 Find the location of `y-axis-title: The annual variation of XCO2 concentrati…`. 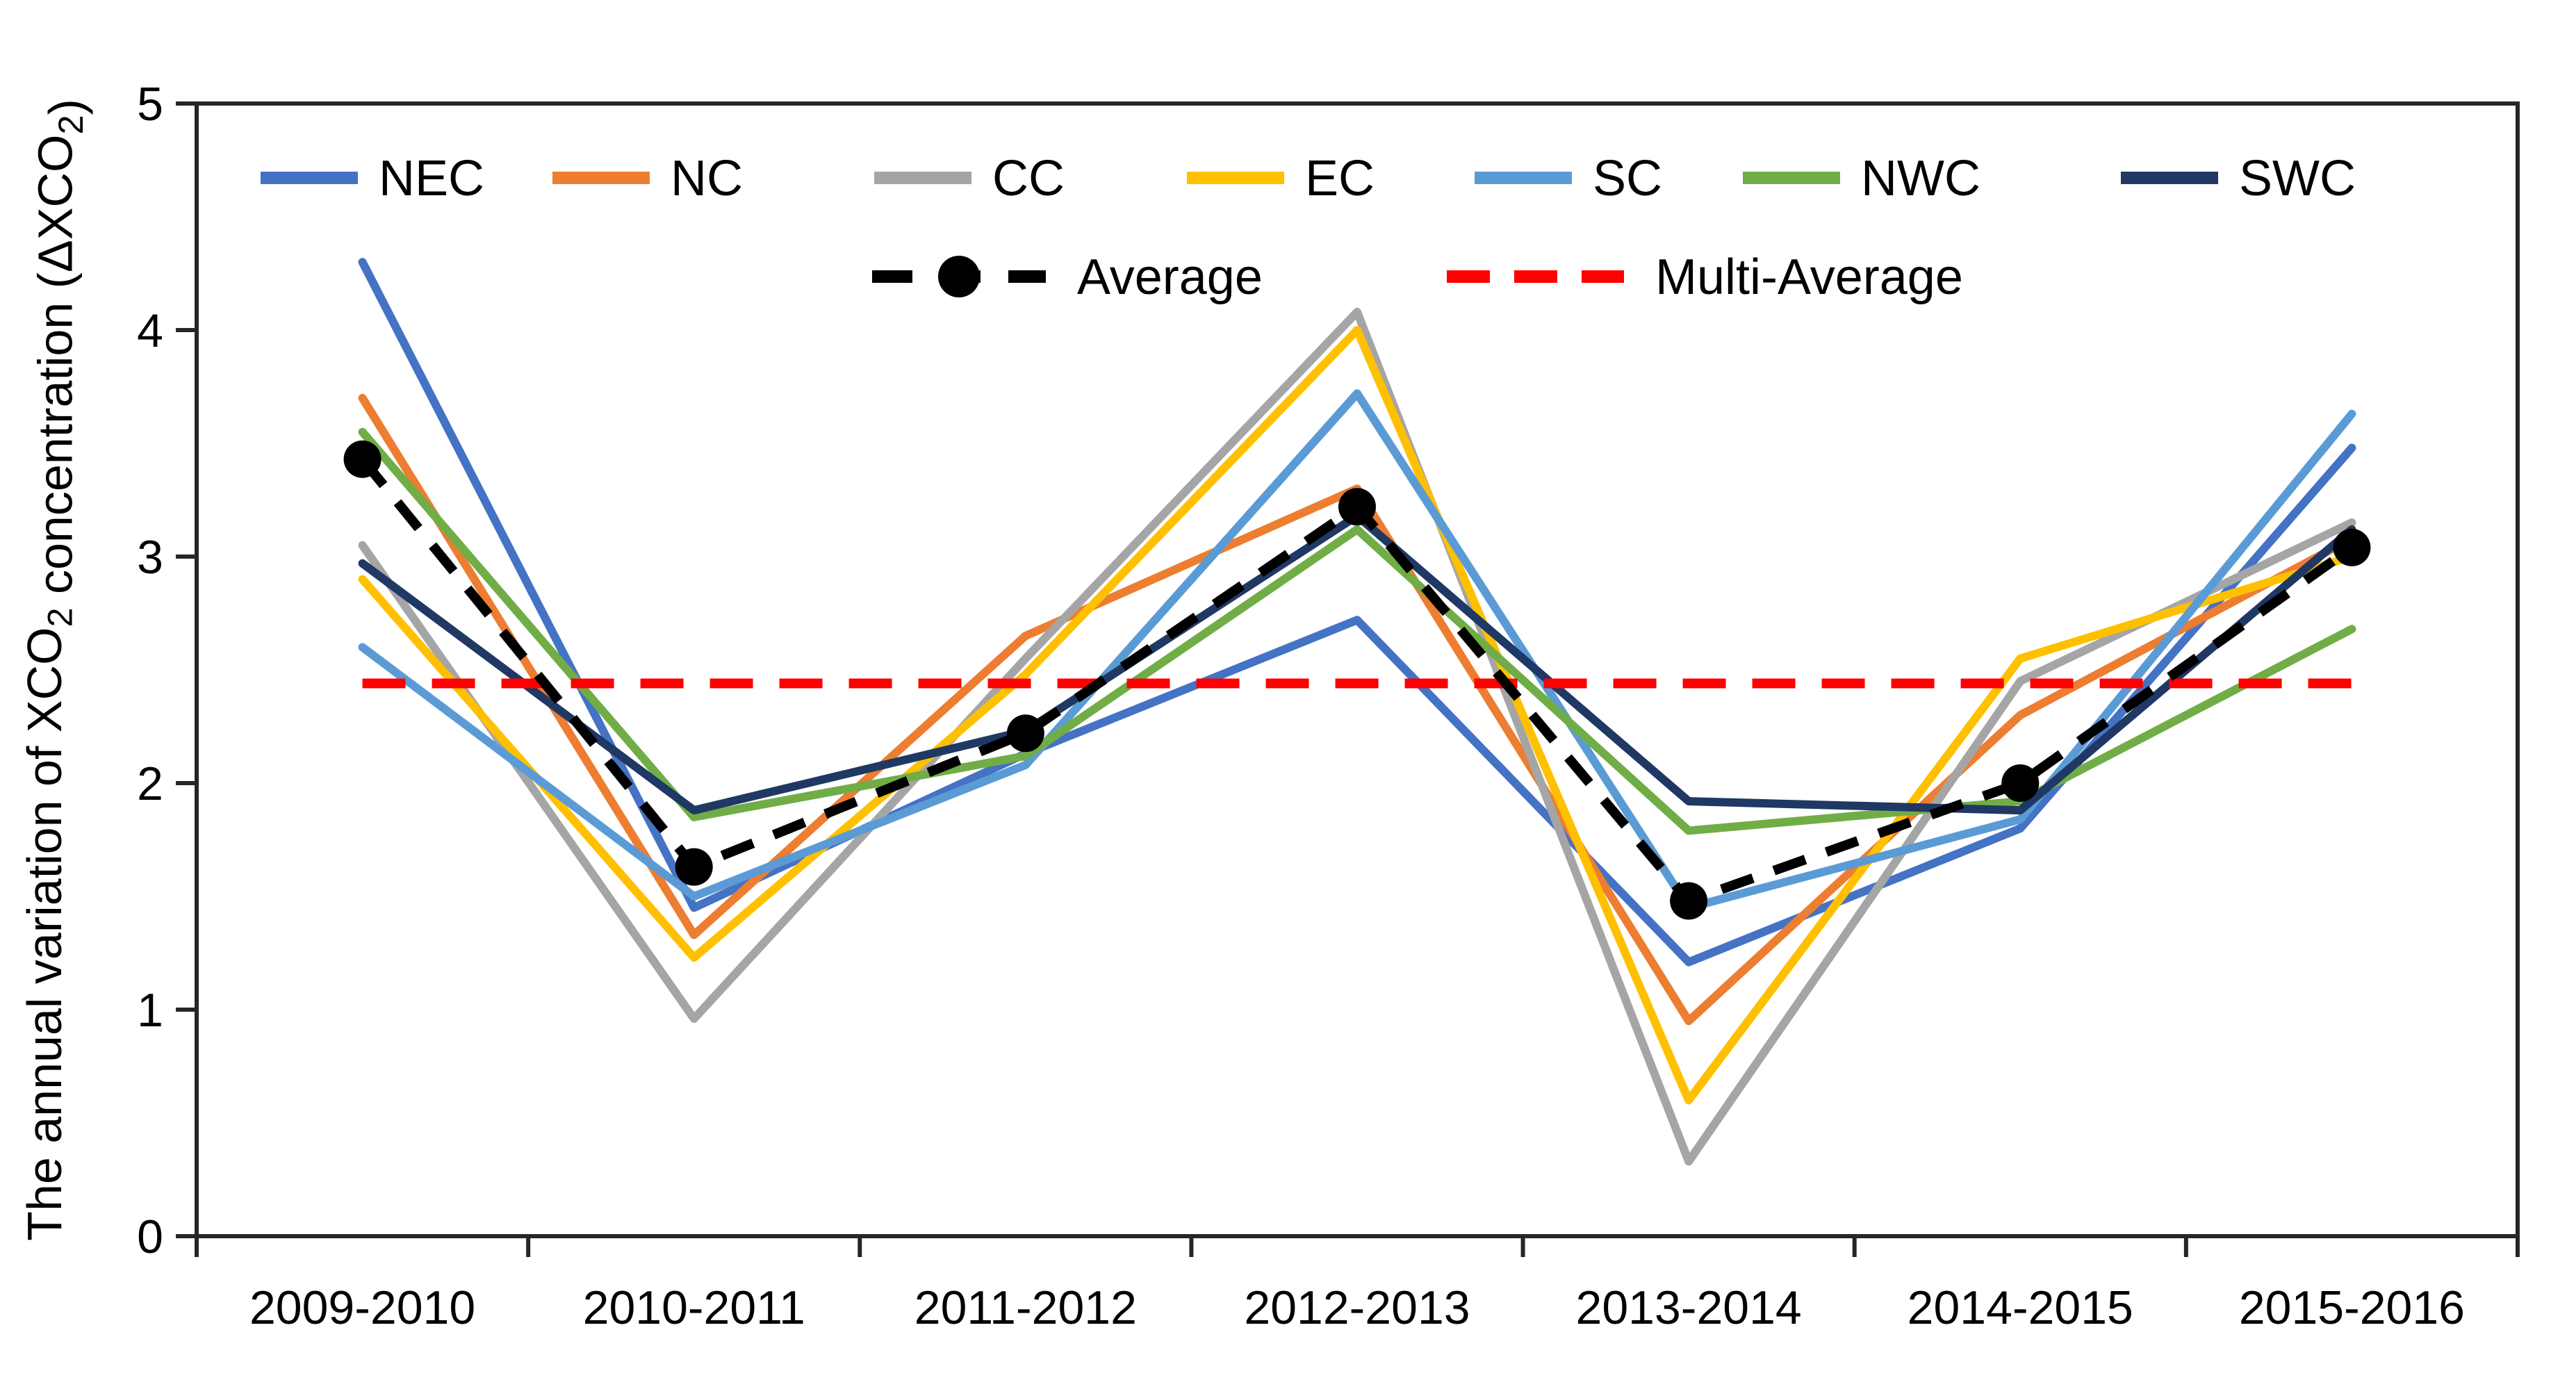

y-axis-title: The annual variation of XCO2 concentrati… is located at coordinates (55, 670).